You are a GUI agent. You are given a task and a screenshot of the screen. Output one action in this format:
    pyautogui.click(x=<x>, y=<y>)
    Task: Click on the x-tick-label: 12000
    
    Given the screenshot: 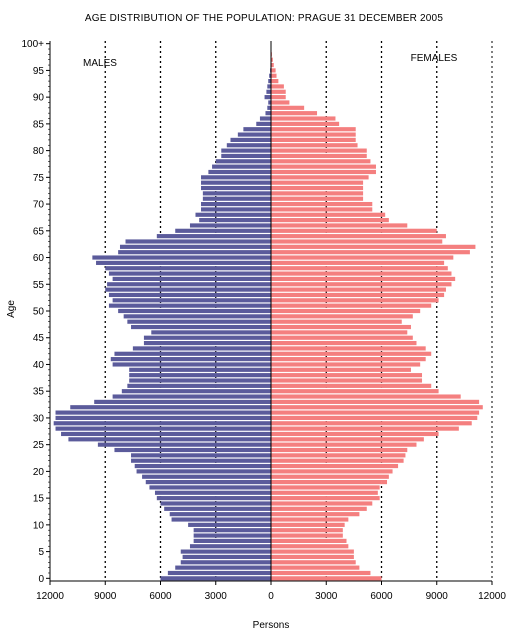 What is the action you would take?
    pyautogui.click(x=492, y=596)
    